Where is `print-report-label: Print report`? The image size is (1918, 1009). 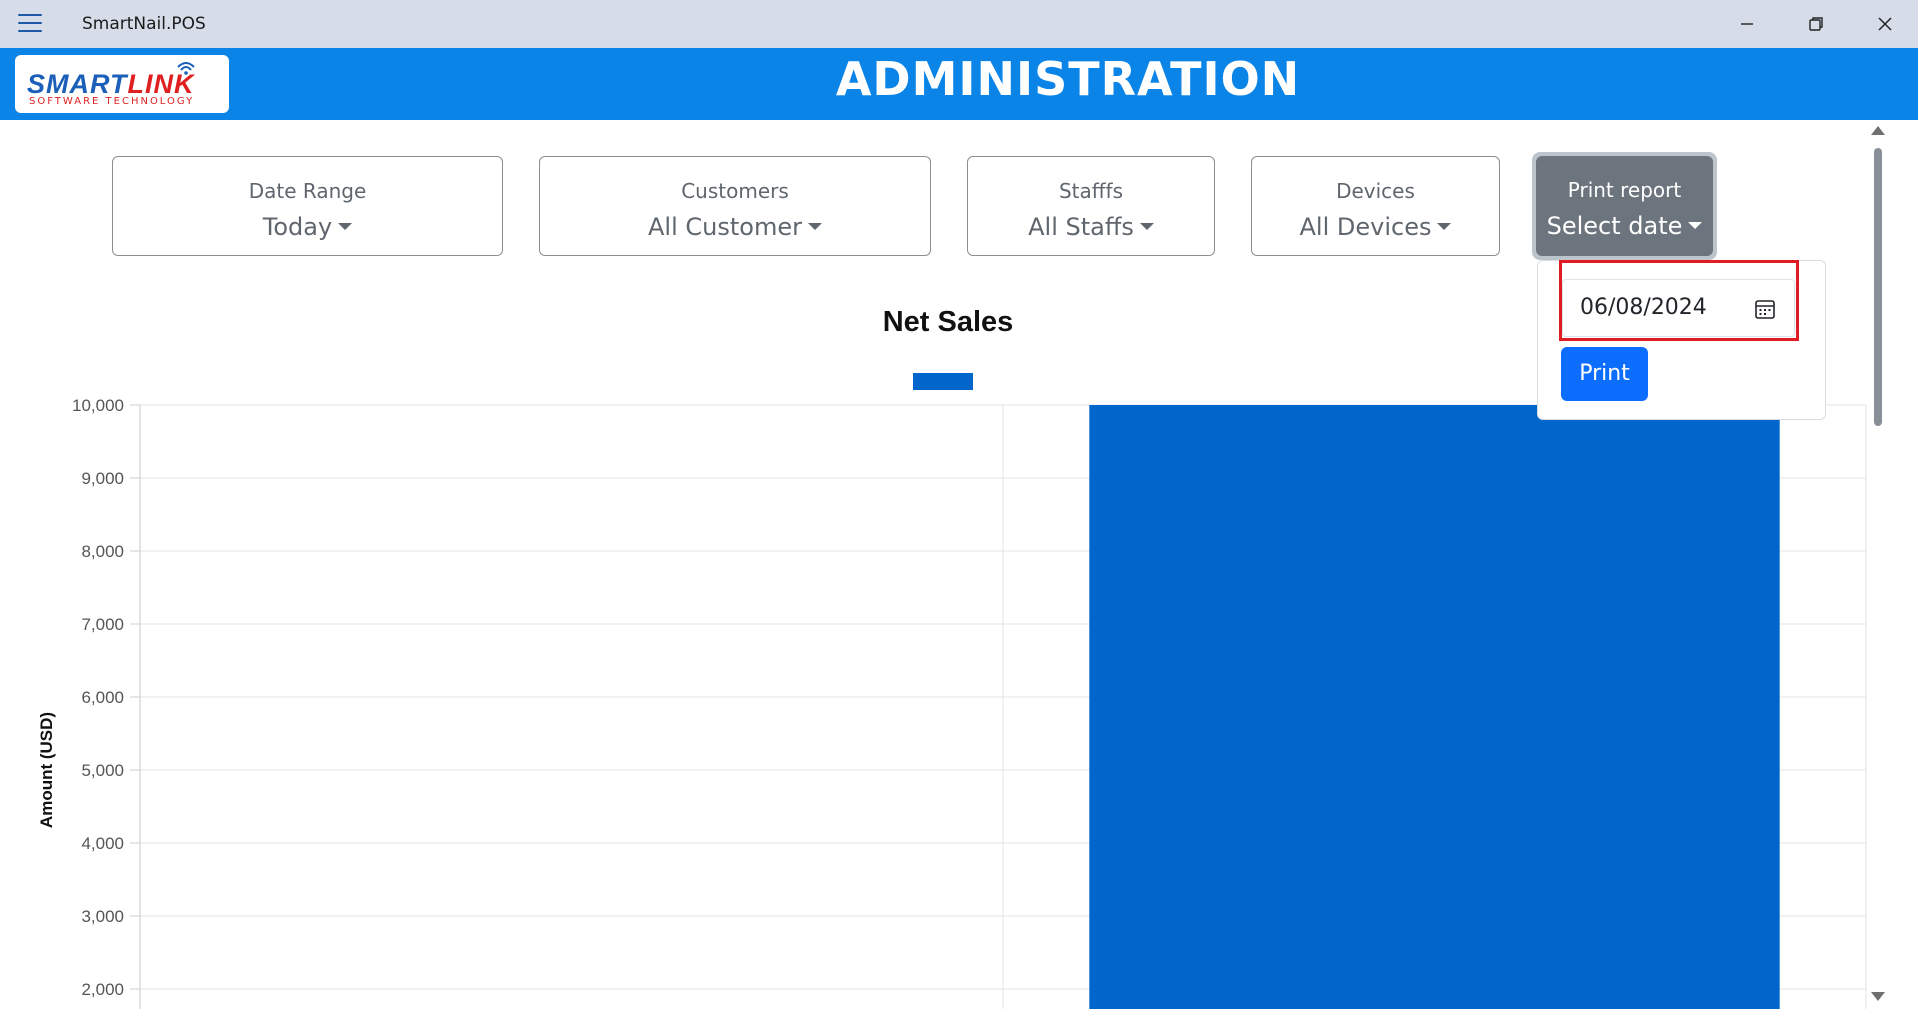 print-report-label: Print report is located at coordinates (1624, 190).